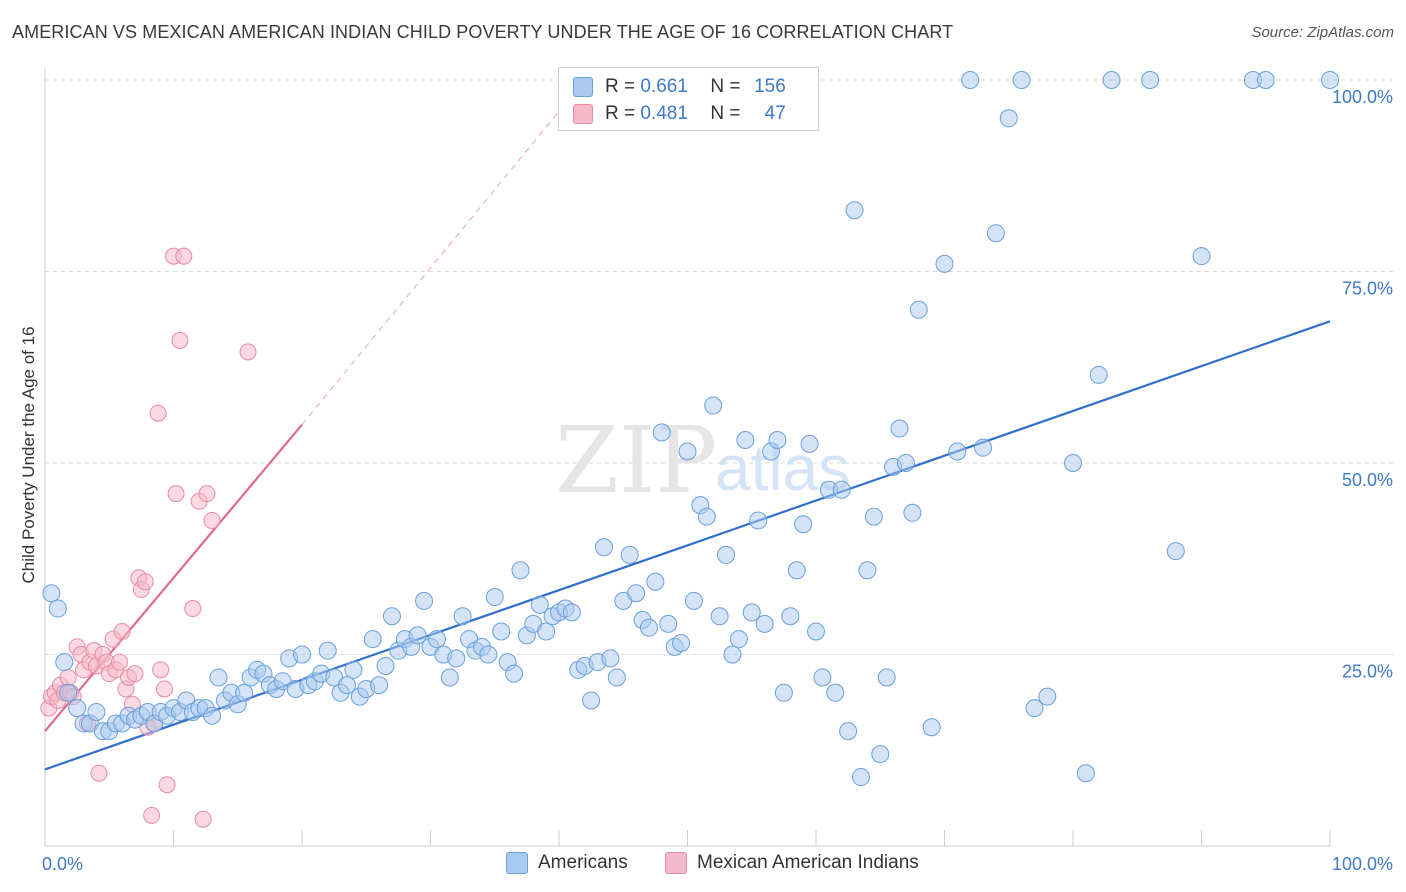  I want to click on legend-n-label: N =, so click(725, 113).